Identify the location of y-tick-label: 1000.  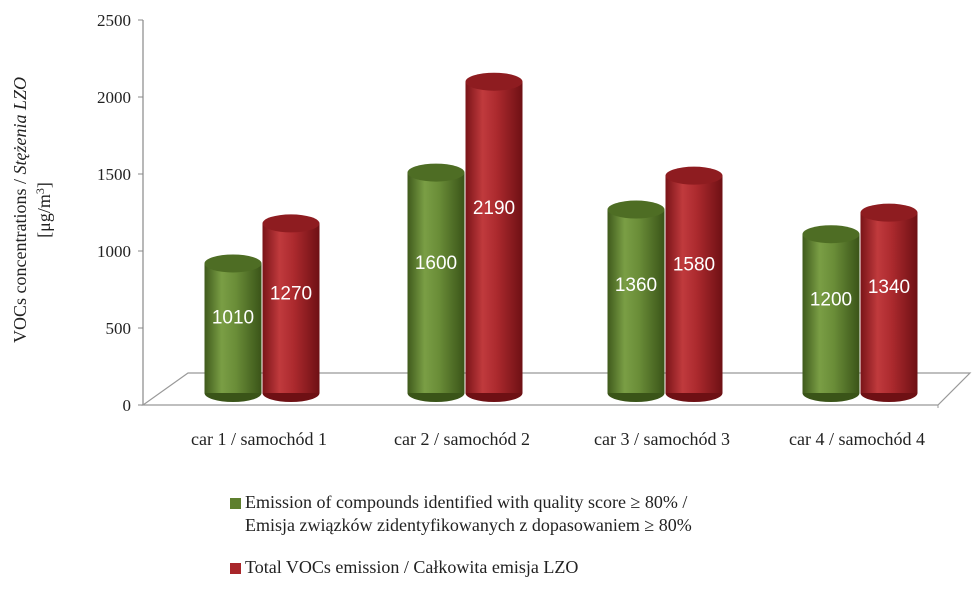
(114, 251).